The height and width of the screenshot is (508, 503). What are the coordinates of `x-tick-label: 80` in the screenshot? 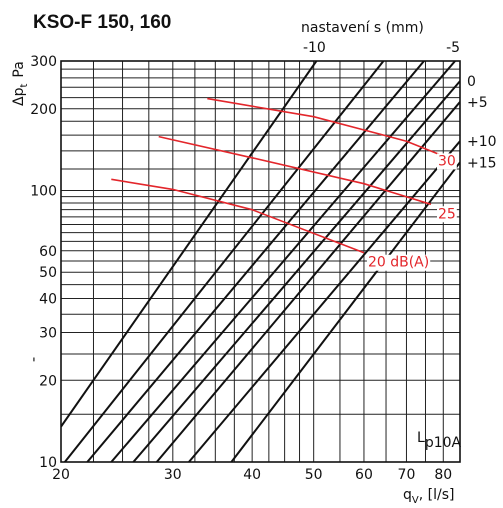 It's located at (443, 475).